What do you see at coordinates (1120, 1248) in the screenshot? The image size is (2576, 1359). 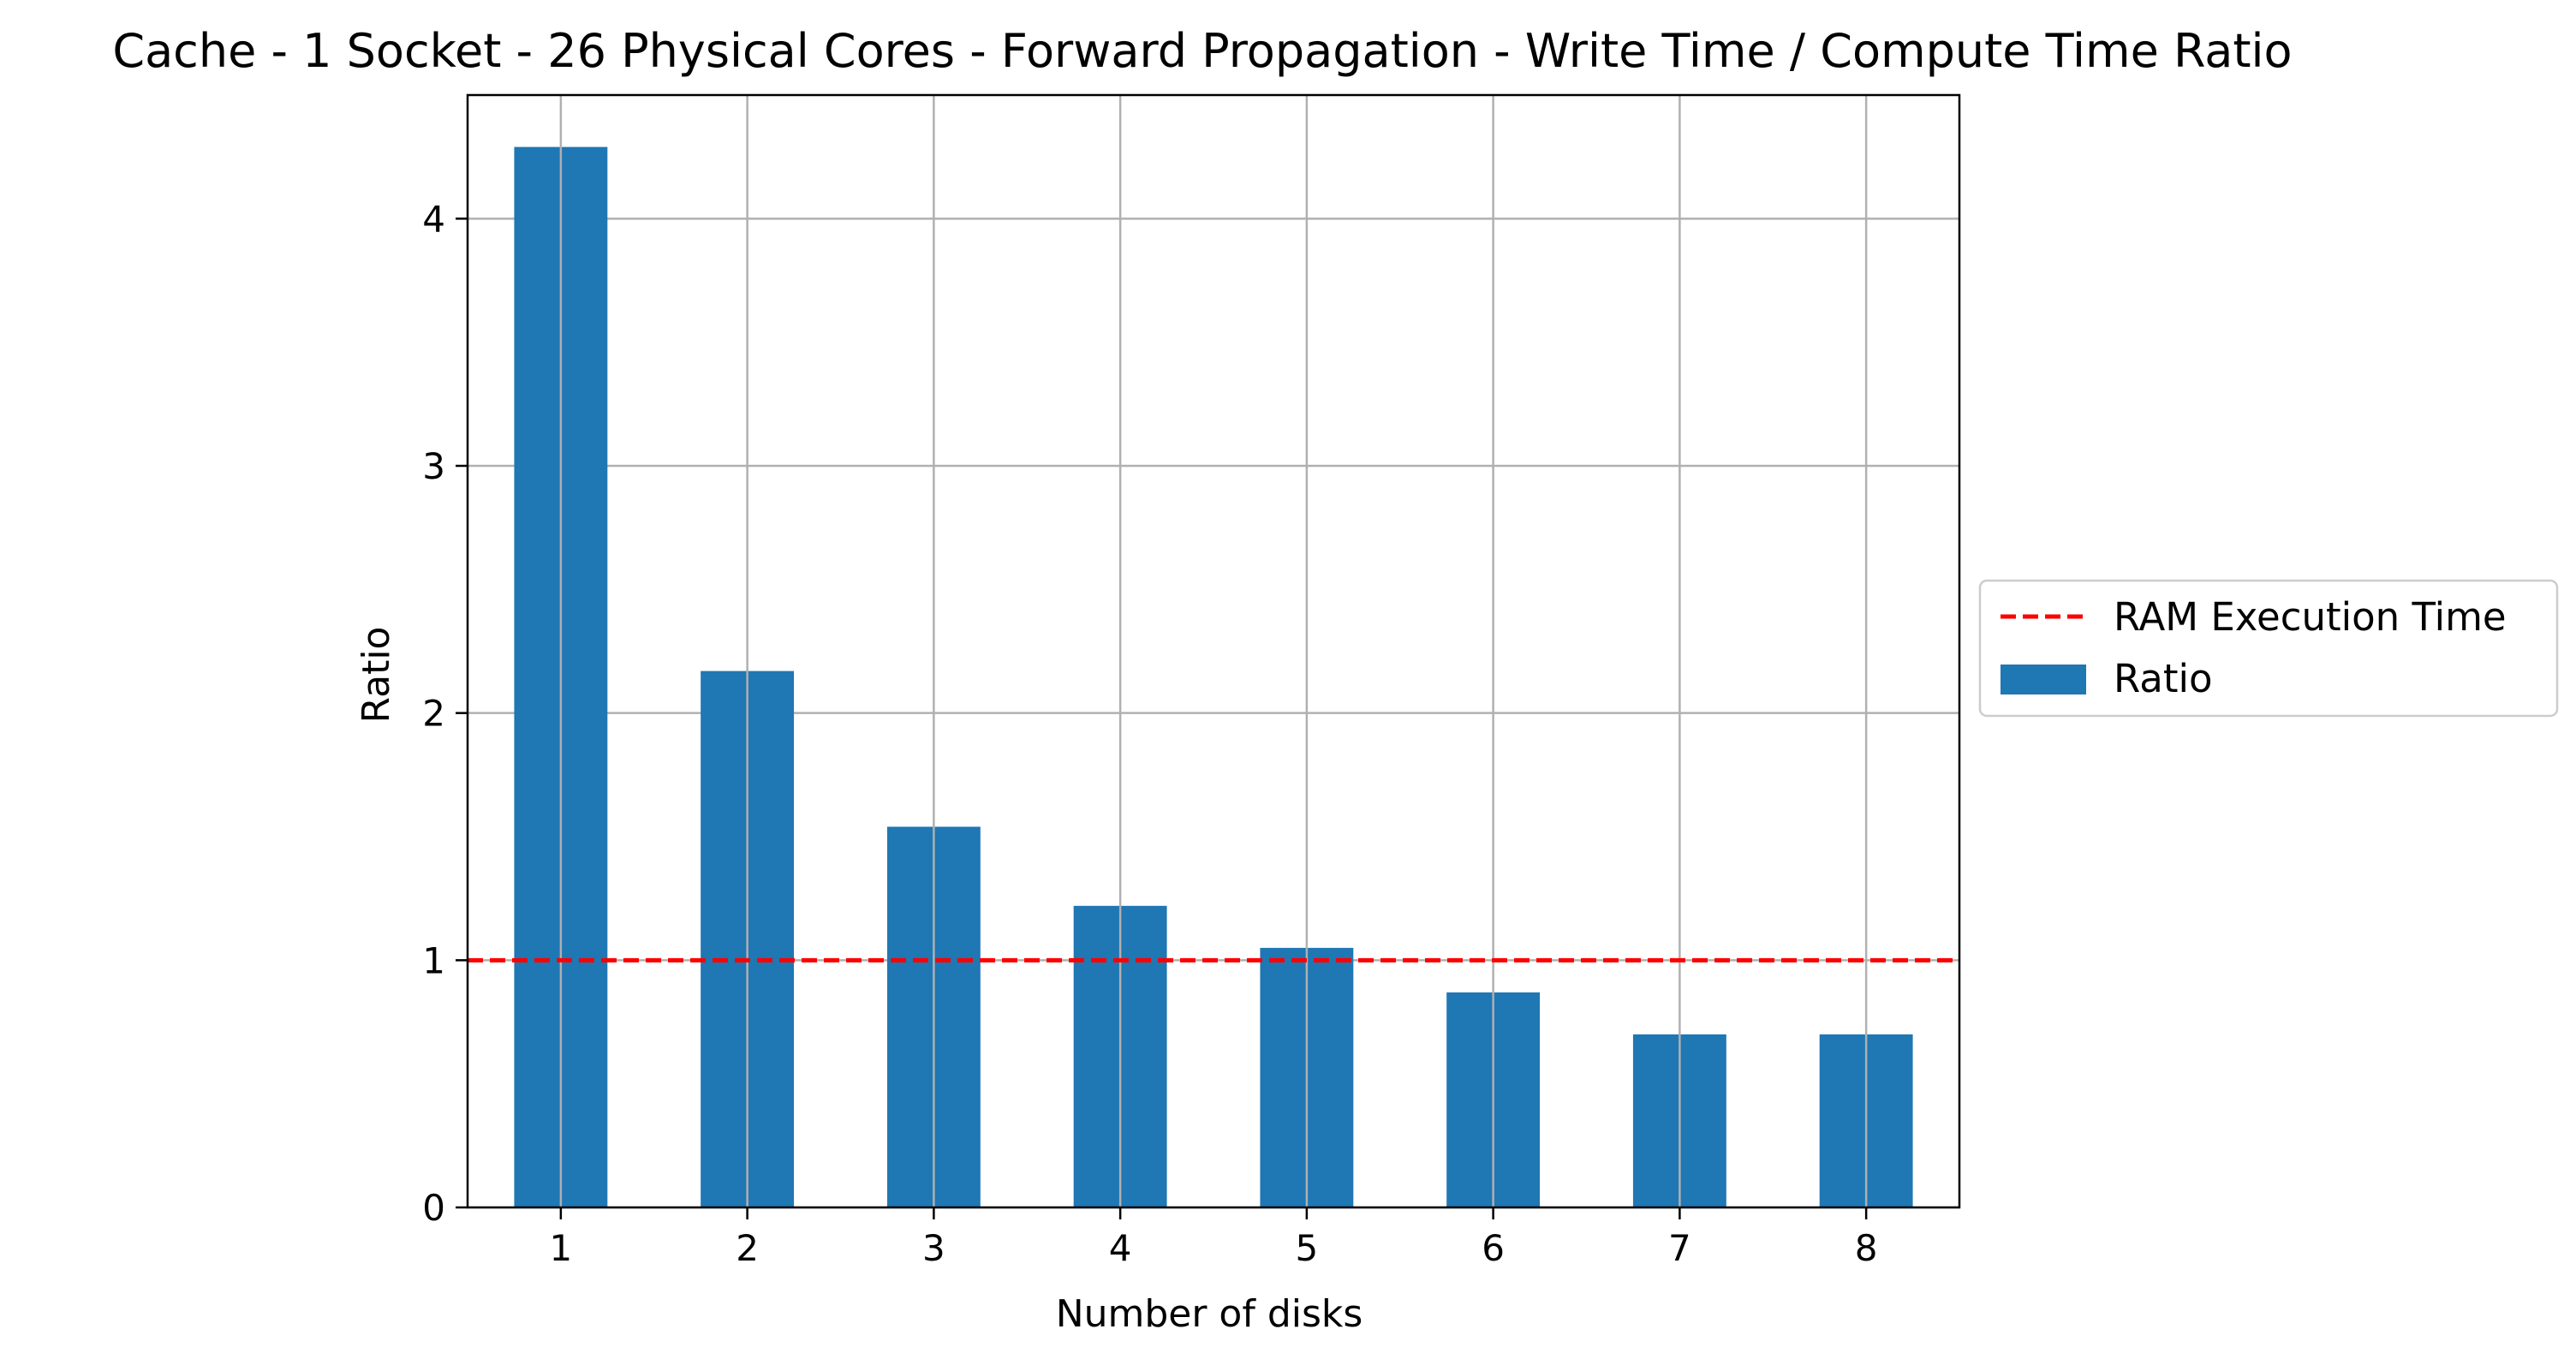 I see `x-tick-label-4: 4` at bounding box center [1120, 1248].